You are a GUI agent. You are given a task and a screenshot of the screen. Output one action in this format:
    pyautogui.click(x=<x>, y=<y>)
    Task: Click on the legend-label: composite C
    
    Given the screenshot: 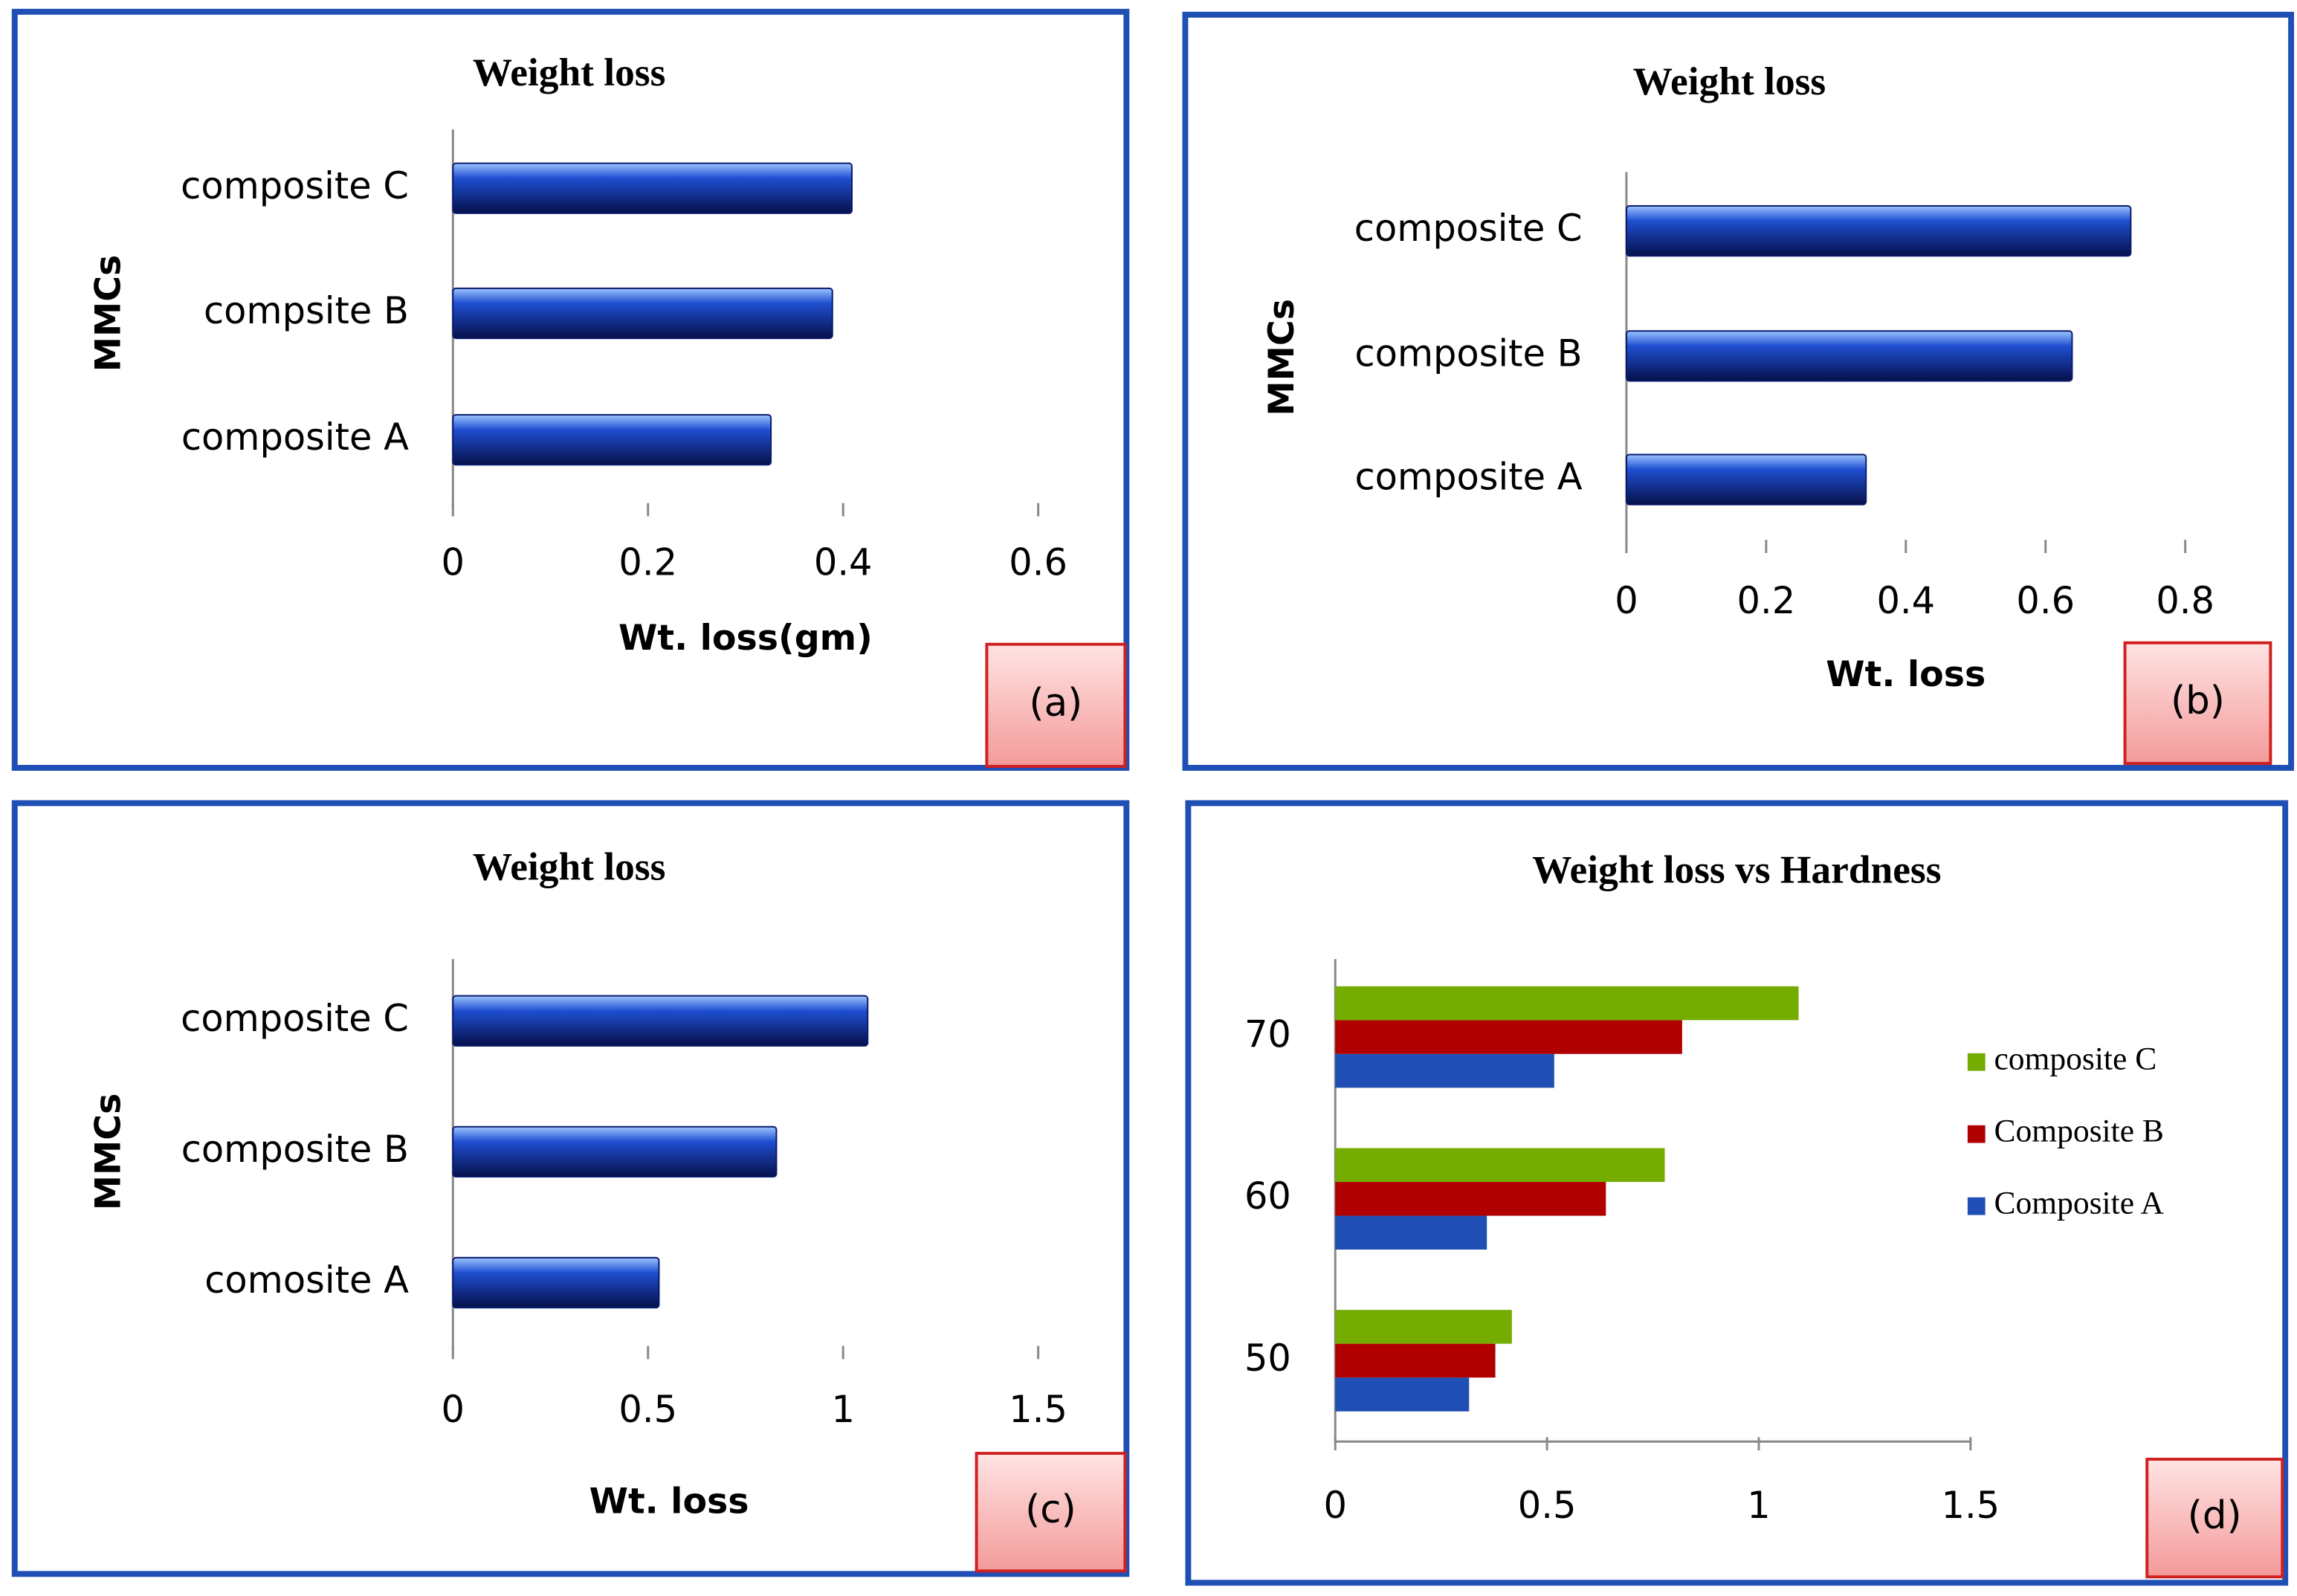 What is the action you would take?
    pyautogui.click(x=2075, y=1059)
    